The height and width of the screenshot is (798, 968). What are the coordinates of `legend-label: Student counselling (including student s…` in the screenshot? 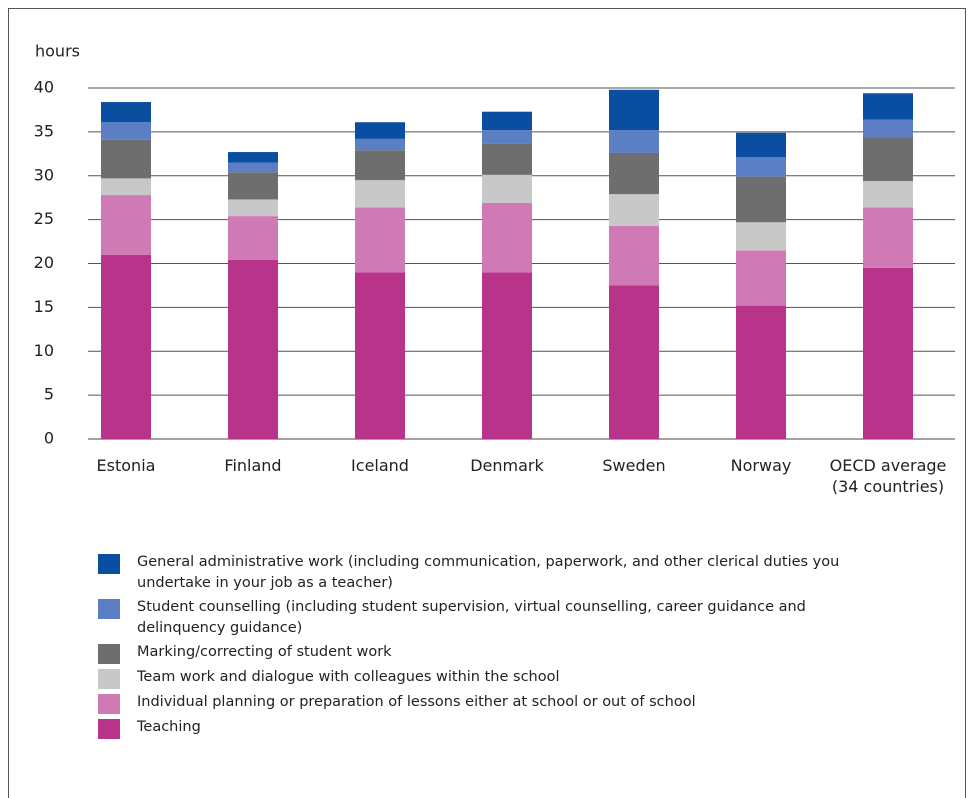 It's located at (471, 617).